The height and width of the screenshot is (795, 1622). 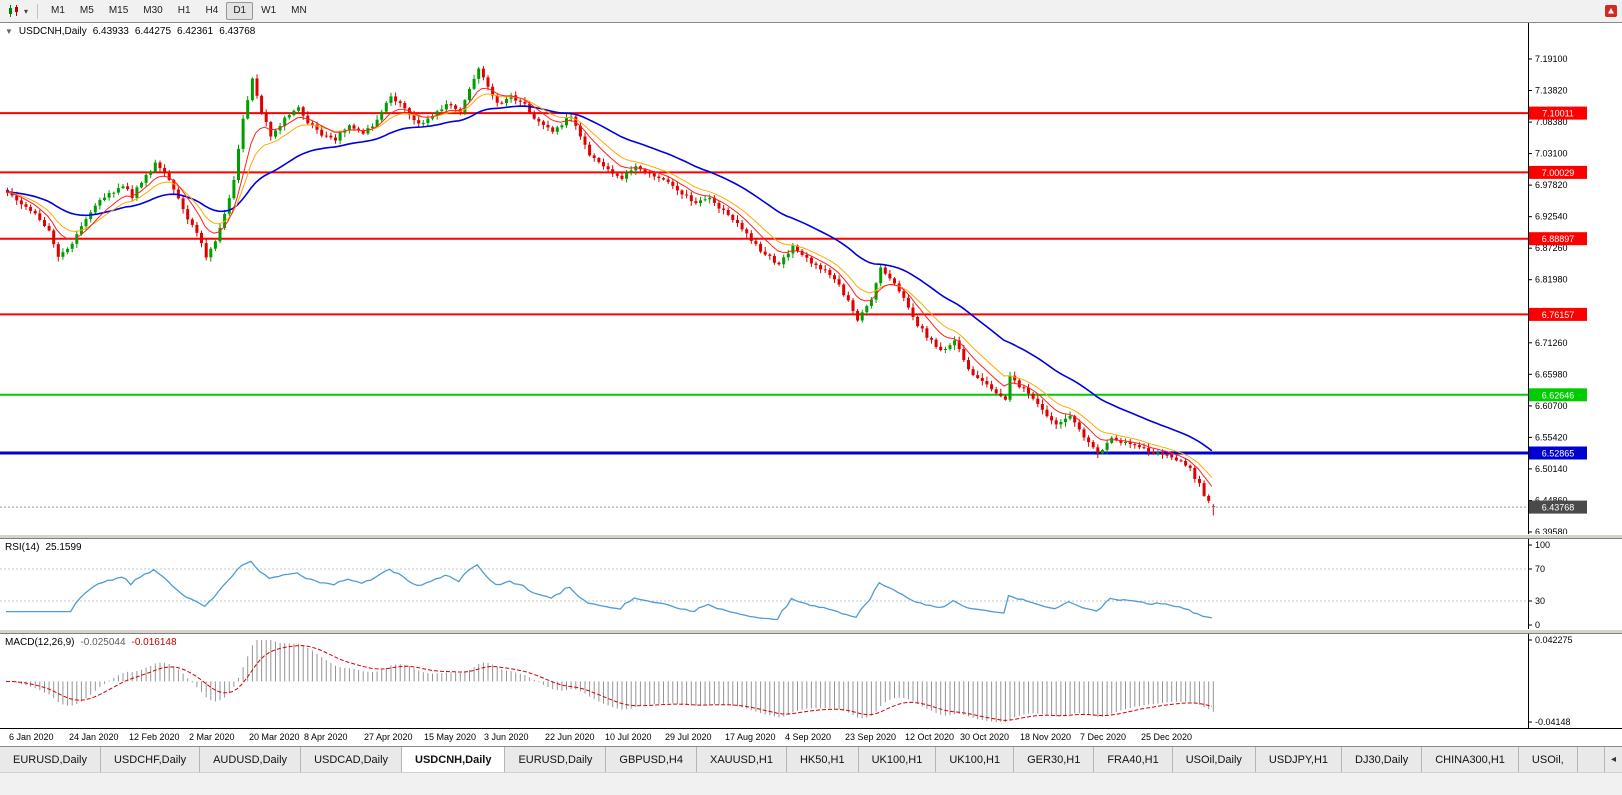 I want to click on svg-text: 0.042275, so click(x=1554, y=640).